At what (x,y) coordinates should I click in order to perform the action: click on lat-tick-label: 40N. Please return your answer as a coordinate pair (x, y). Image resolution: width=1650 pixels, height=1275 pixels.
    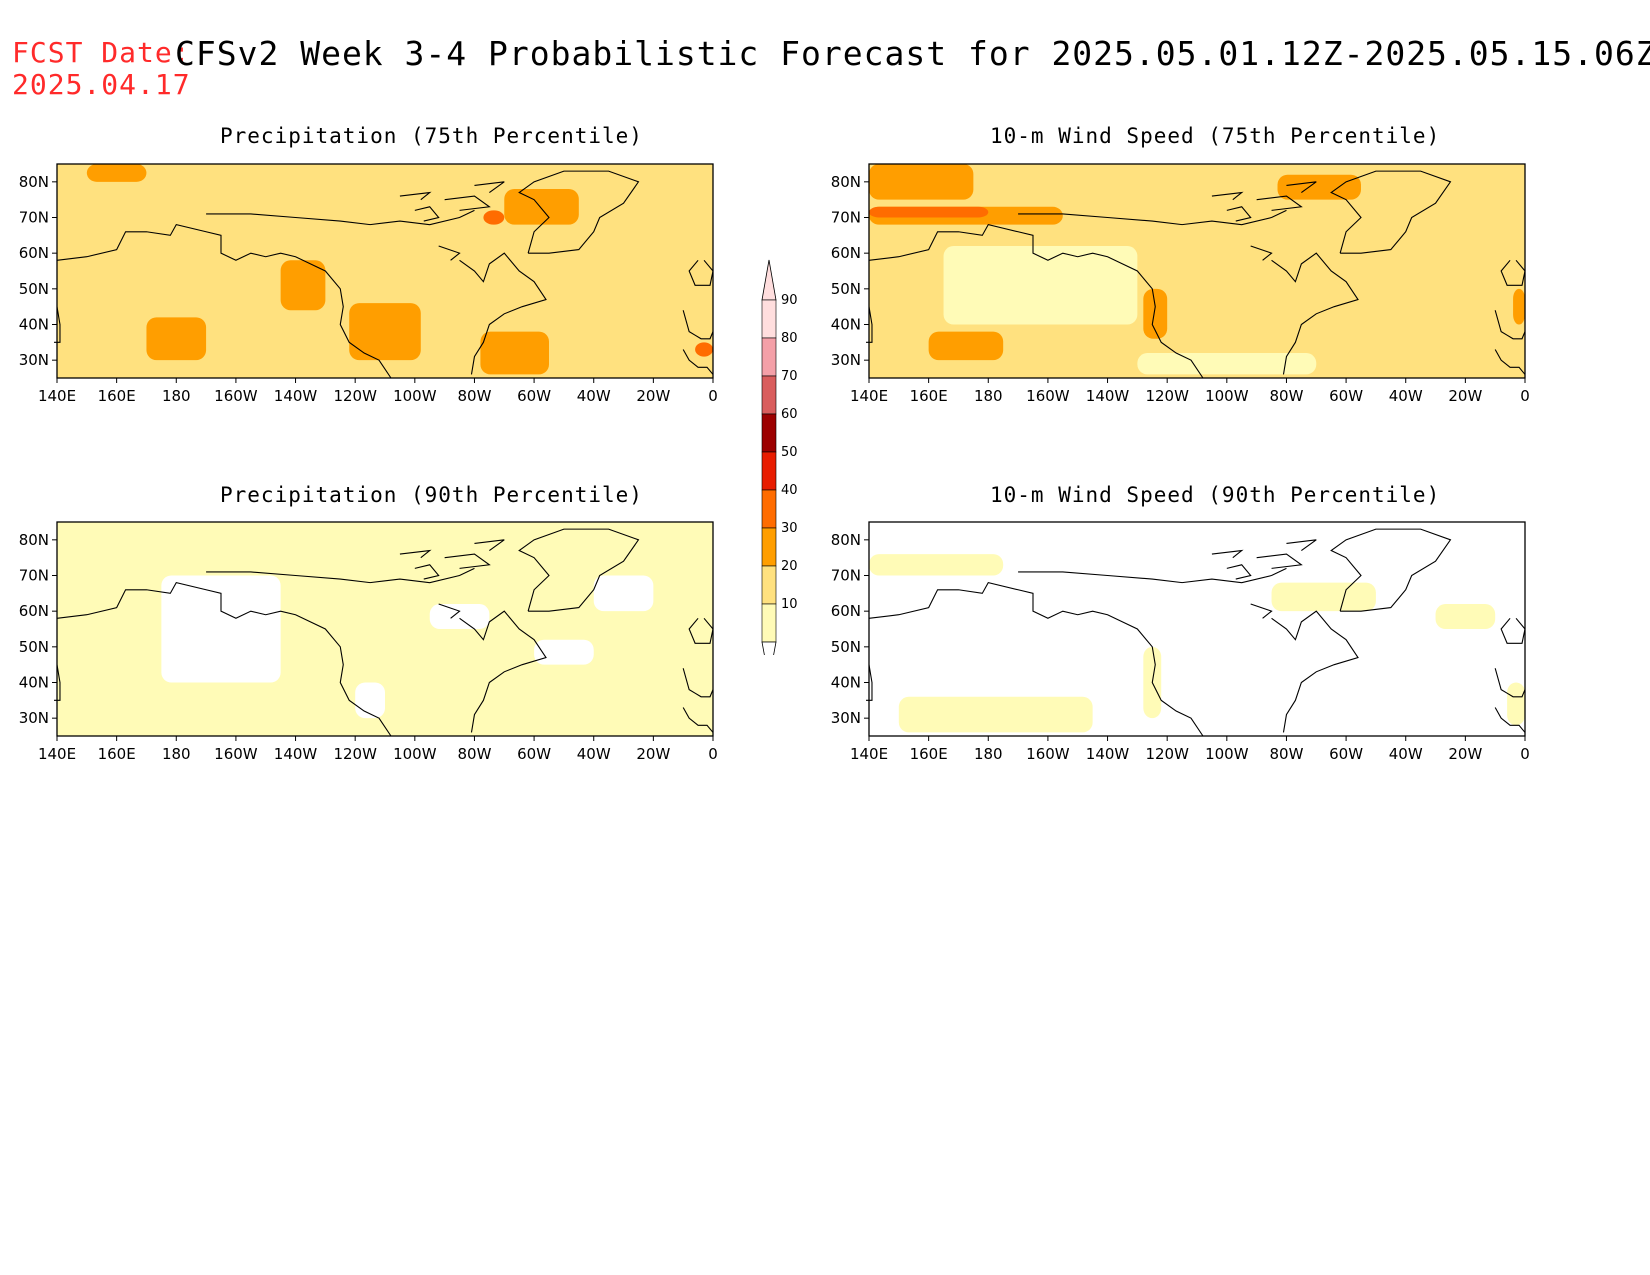
    Looking at the image, I should click on (846, 683).